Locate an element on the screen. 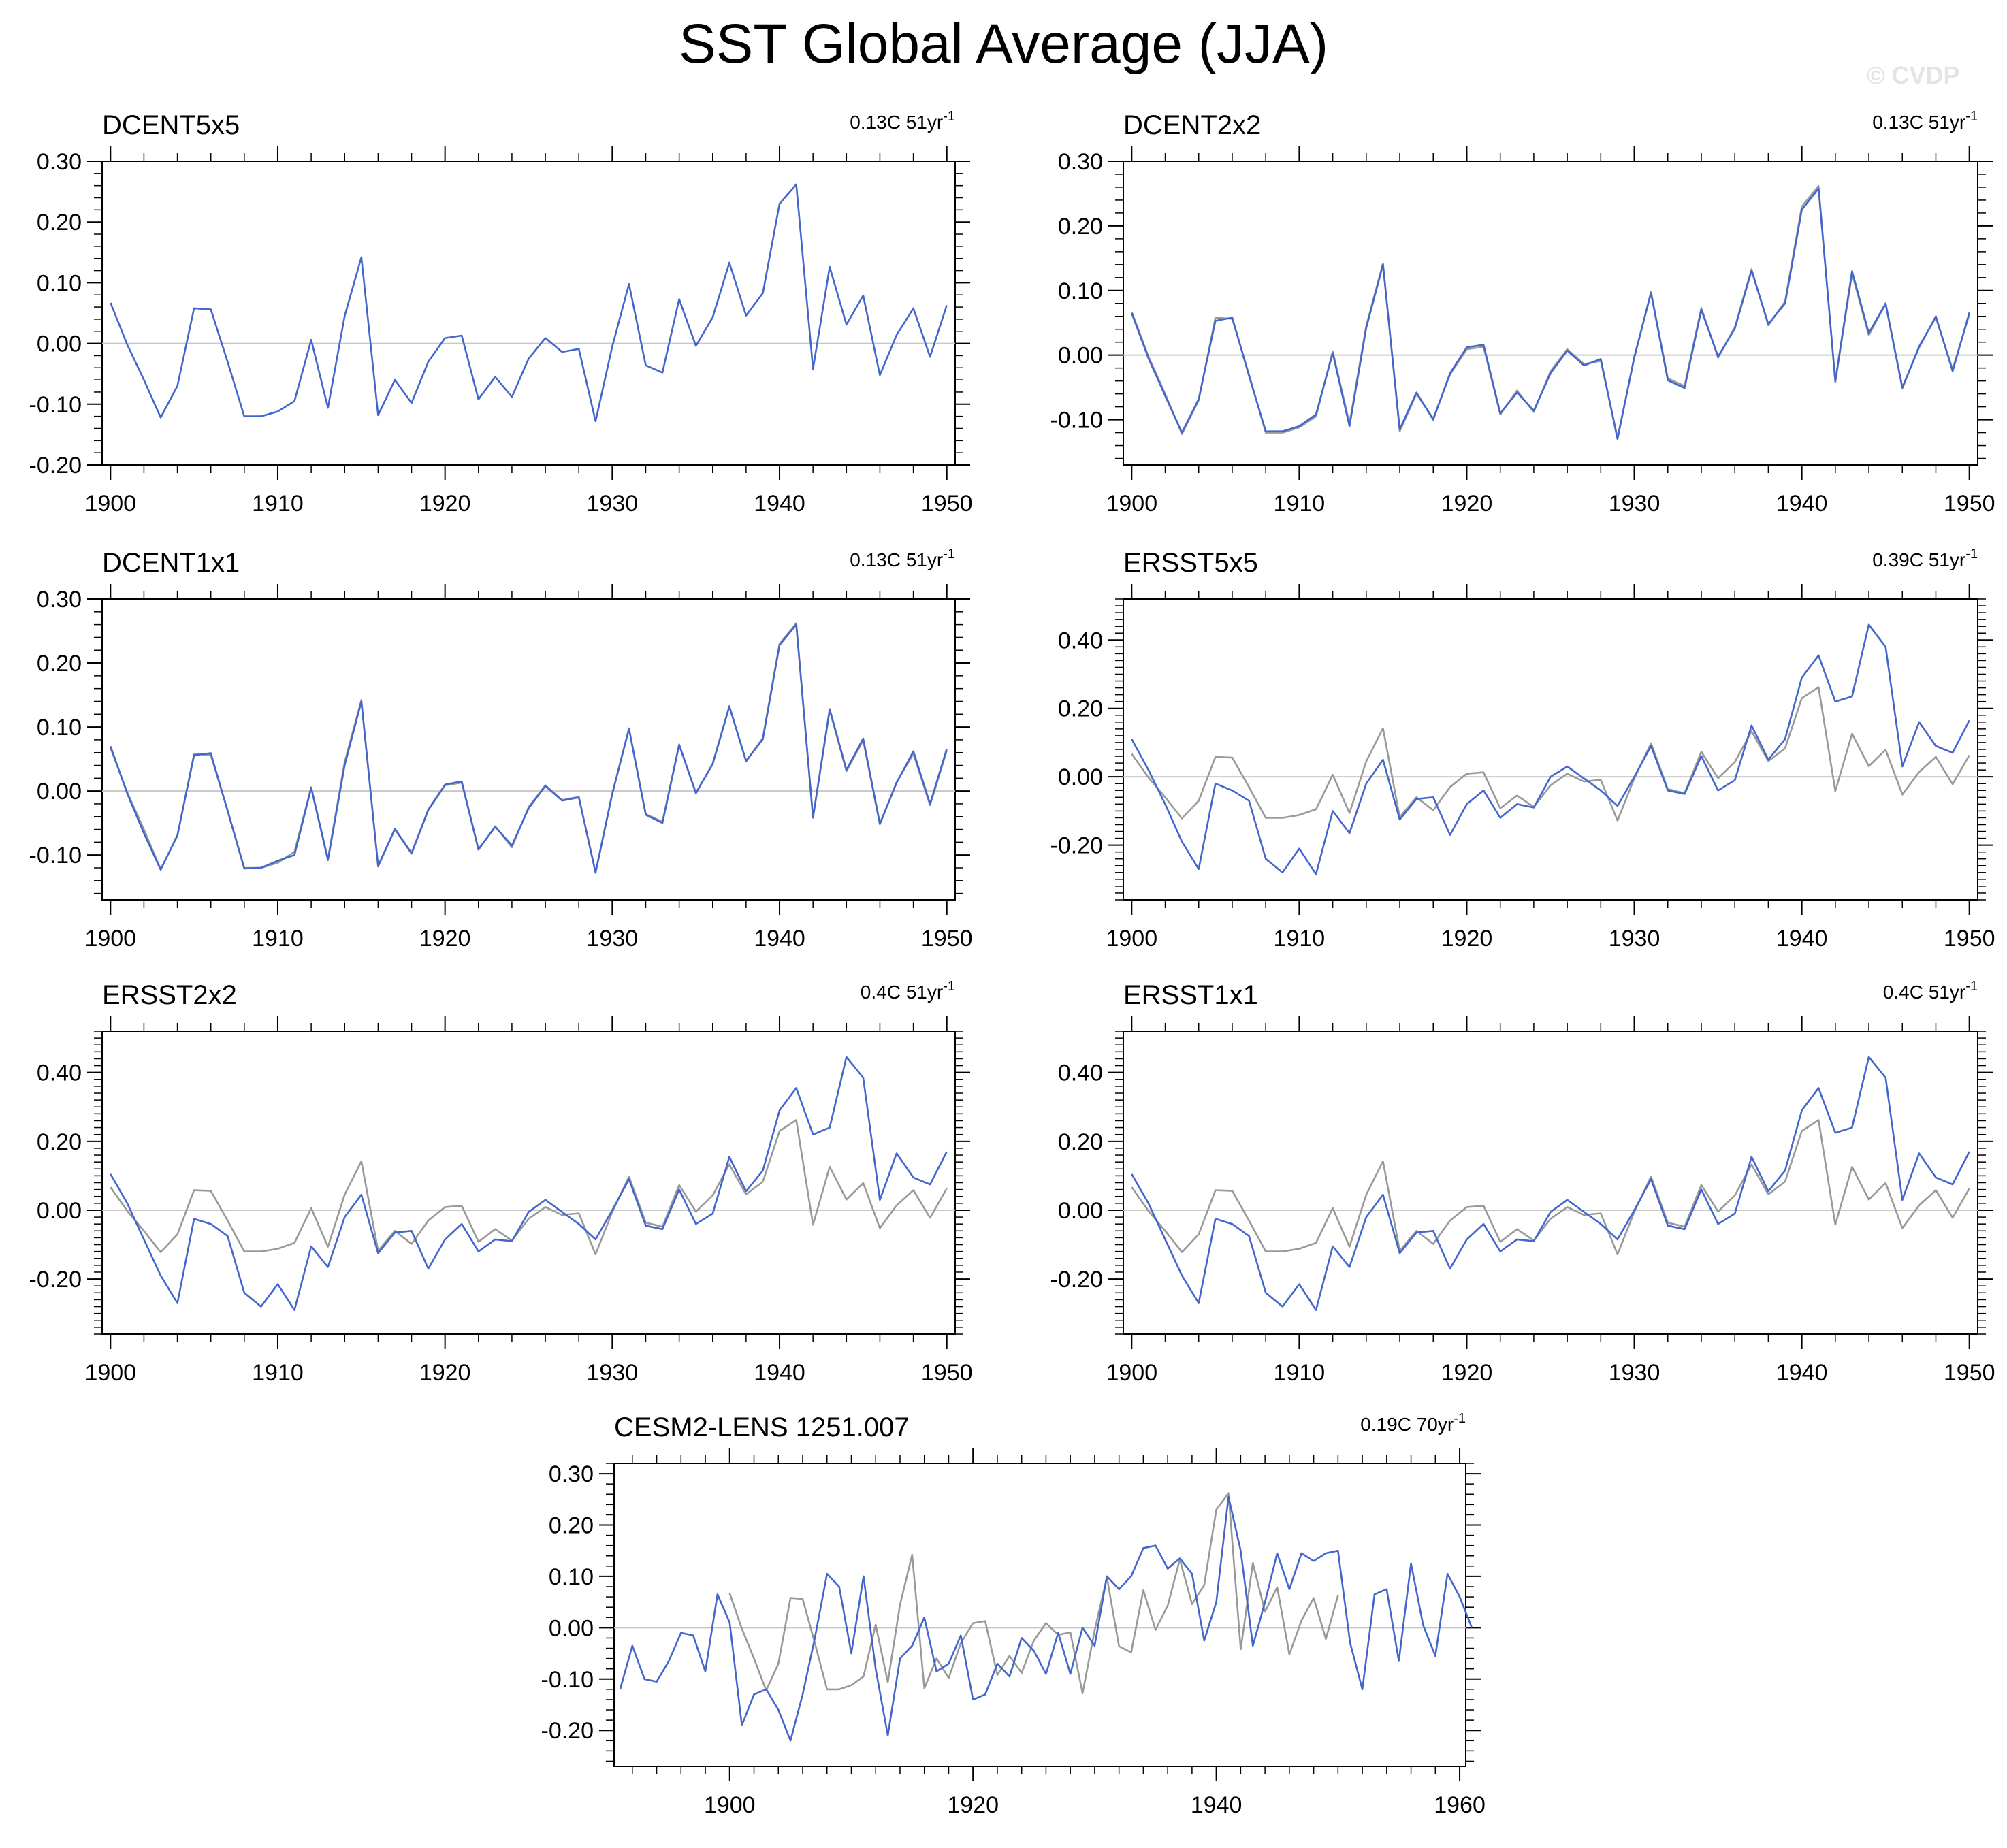 Image resolution: width=2007 pixels, height=1848 pixels. panel-title: ERSST1x1 is located at coordinates (1190, 995).